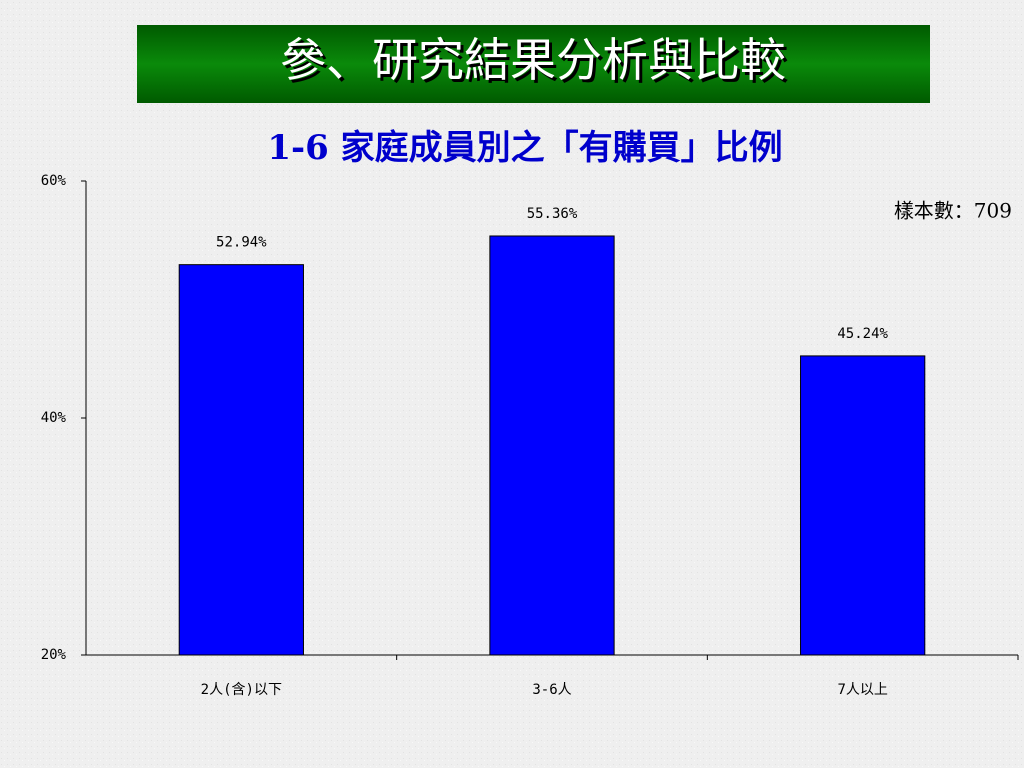 The width and height of the screenshot is (1024, 768). Describe the element at coordinates (54, 418) in the screenshot. I see `y-tick-label: 40%` at that location.